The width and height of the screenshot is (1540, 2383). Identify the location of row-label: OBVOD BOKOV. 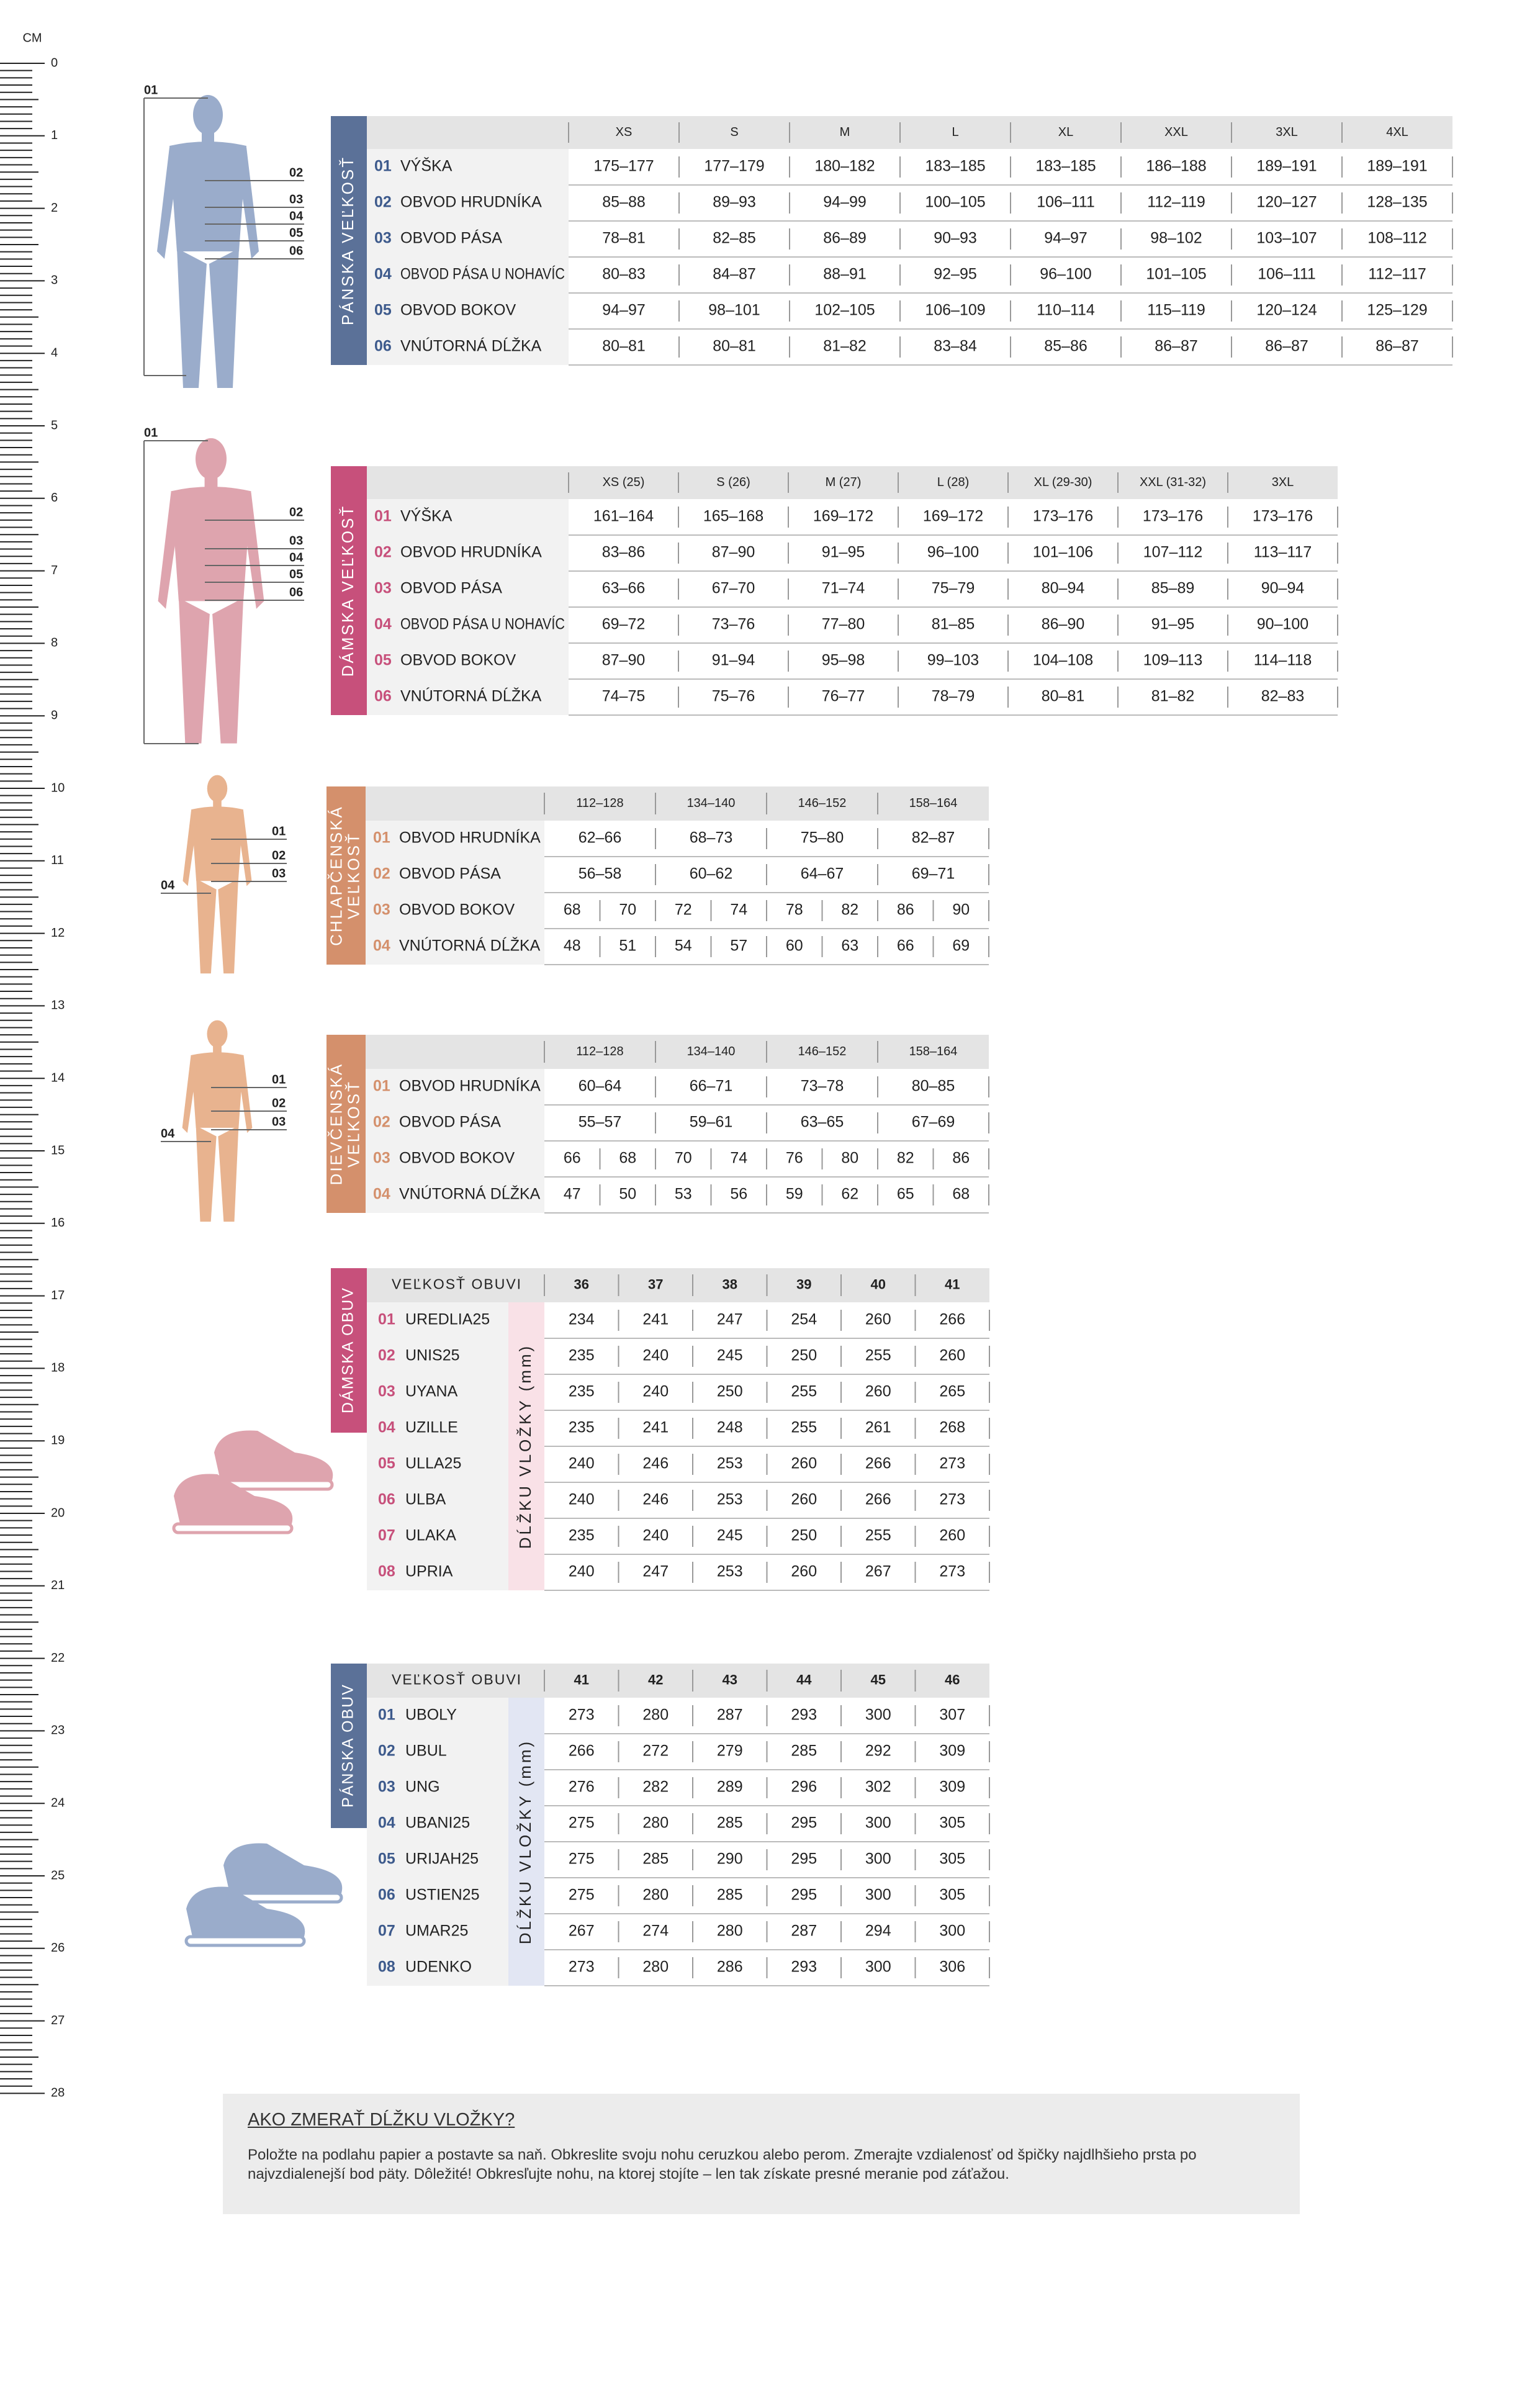
(457, 1158).